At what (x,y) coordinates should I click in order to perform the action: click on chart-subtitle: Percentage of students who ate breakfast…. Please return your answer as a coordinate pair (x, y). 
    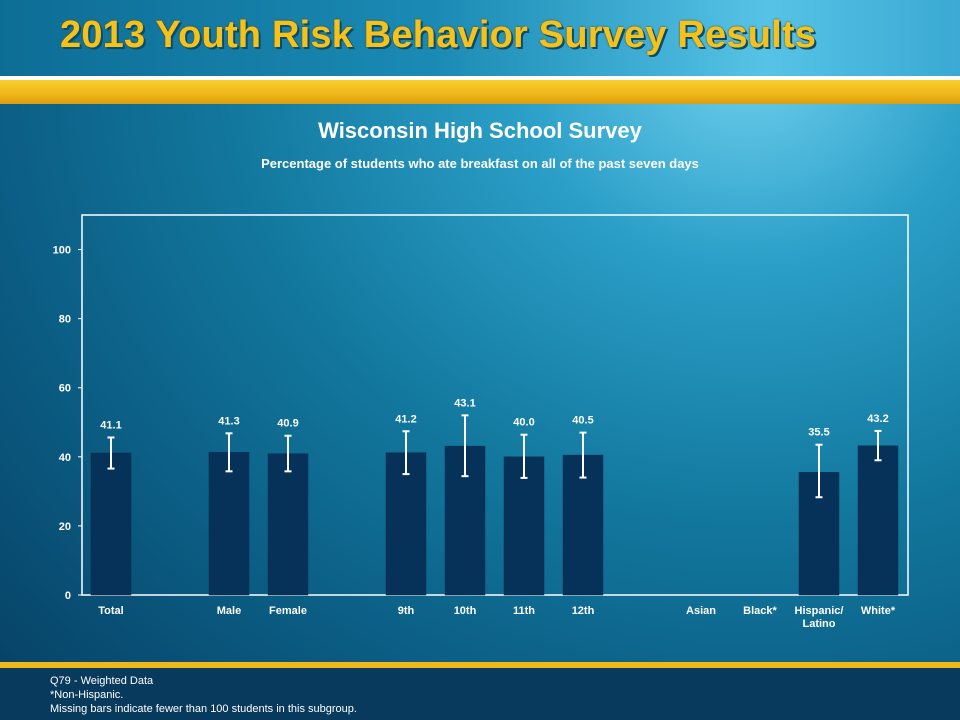
    Looking at the image, I should click on (480, 163).